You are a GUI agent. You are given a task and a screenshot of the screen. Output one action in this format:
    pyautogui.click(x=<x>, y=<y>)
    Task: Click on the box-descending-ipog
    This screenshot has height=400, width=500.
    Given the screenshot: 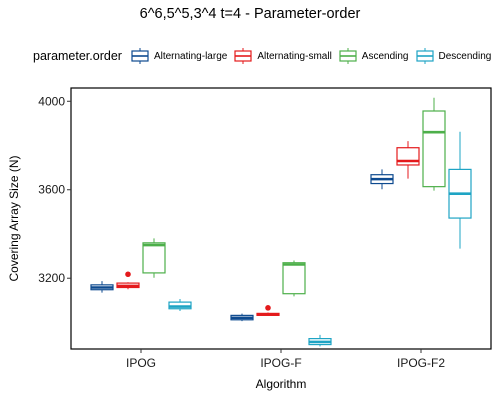 What is the action you would take?
    pyautogui.click(x=180, y=305)
    